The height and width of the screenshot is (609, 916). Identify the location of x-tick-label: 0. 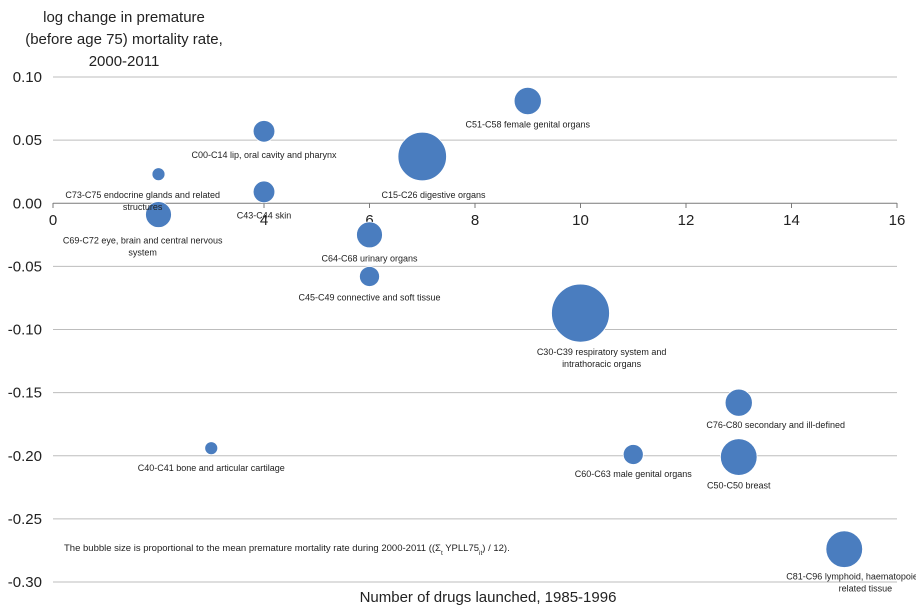
(53, 220).